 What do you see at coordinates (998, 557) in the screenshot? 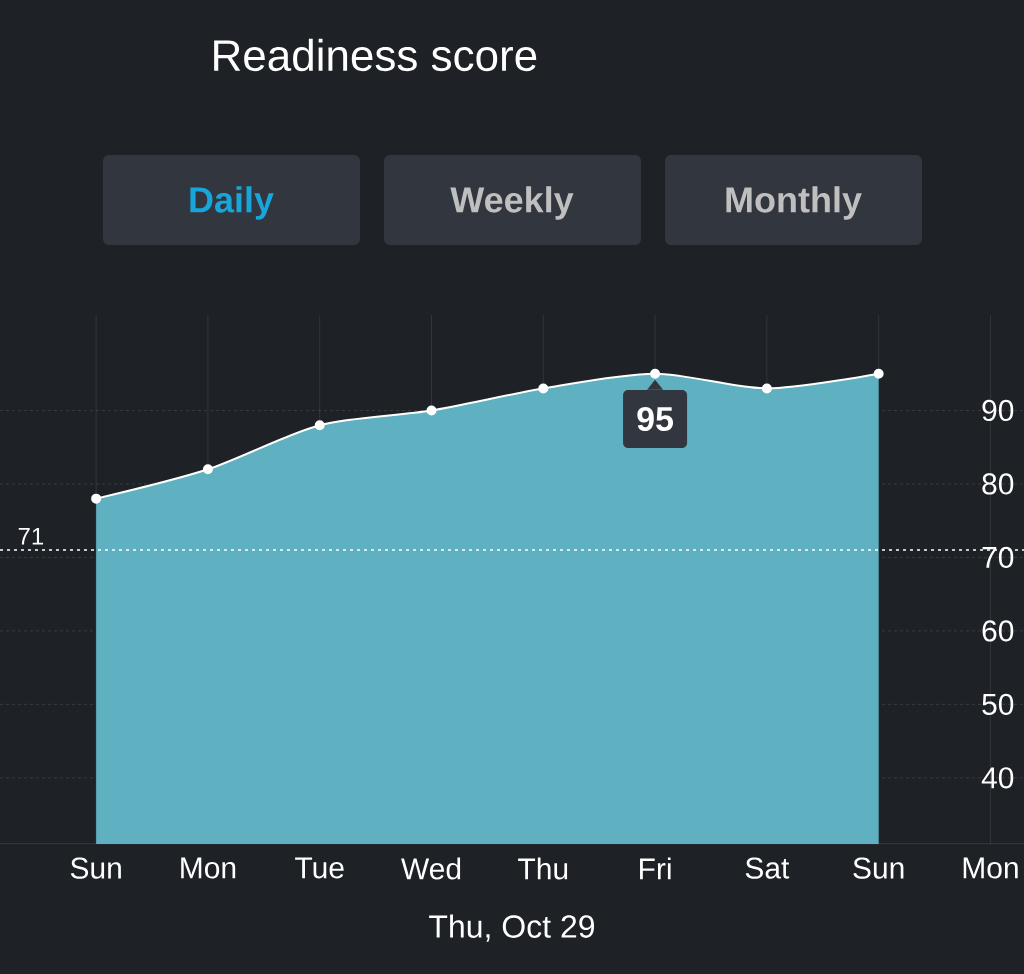
I see `y-tick-label: 70` at bounding box center [998, 557].